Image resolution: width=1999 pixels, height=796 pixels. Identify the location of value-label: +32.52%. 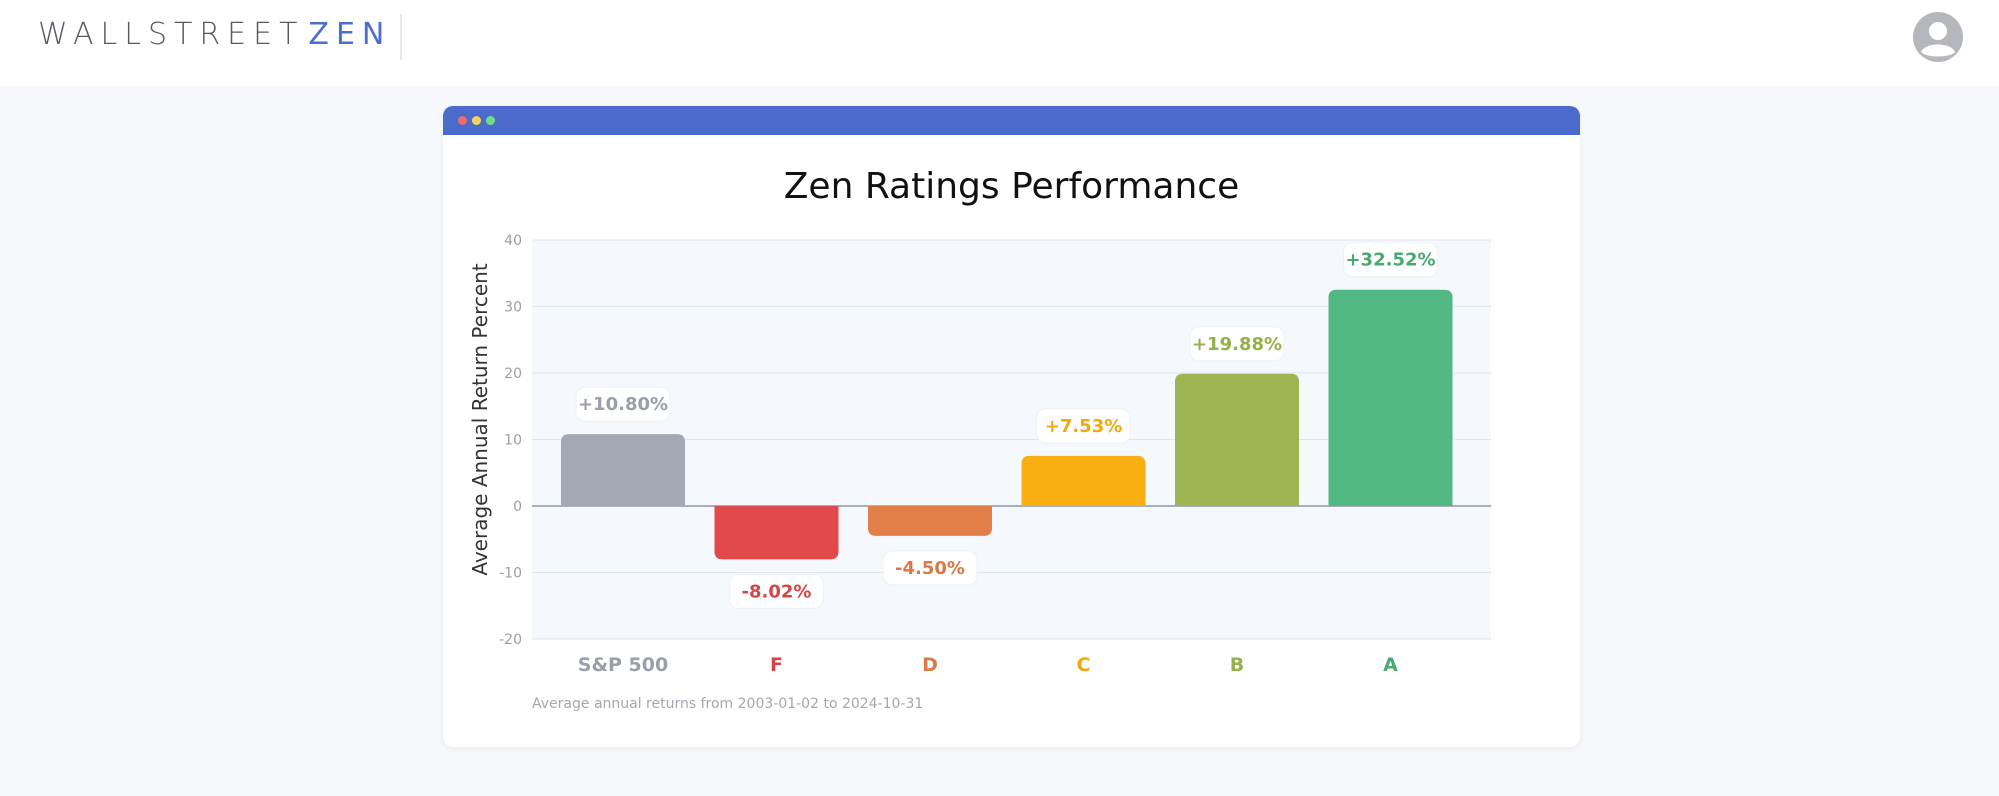
(1390, 260).